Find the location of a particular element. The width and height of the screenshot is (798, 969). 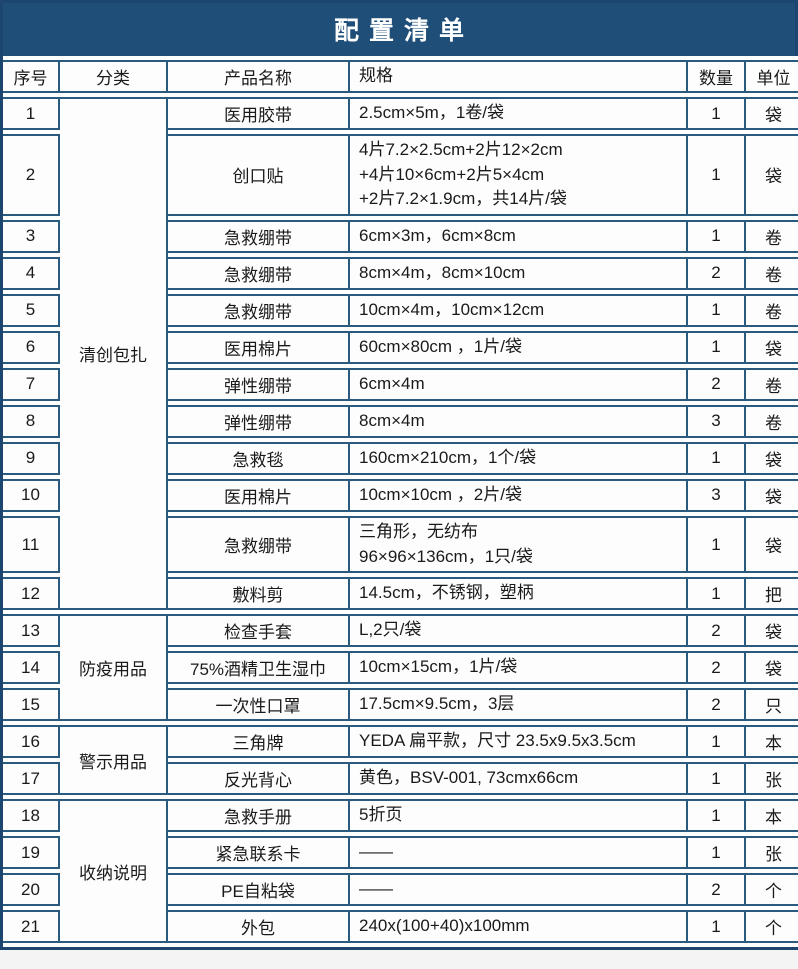

table-row: 3 急救绷带 6cm×3m，6cm×8cm 1 卷 is located at coordinates (400, 236).